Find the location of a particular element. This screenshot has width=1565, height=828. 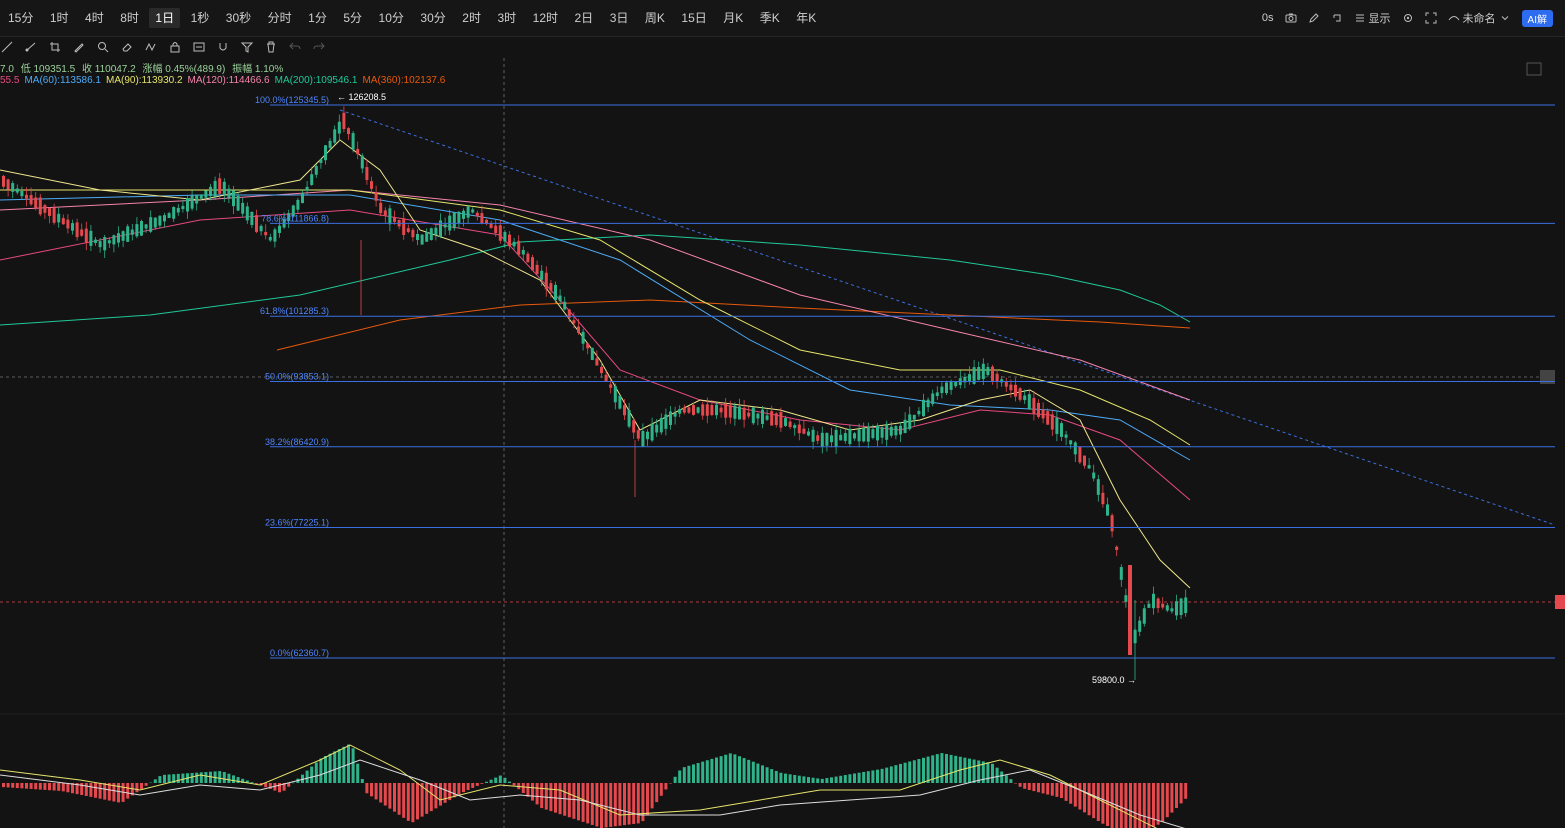

period-20: 季K is located at coordinates (769, 18).